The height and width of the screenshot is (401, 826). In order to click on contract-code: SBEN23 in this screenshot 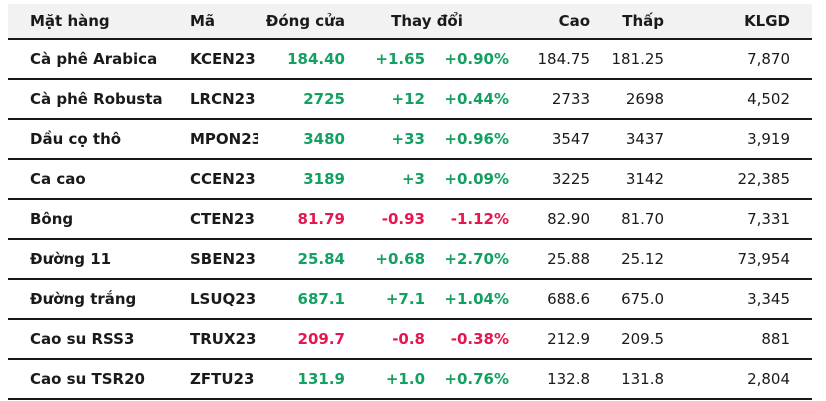, I will do `click(224, 259)`.